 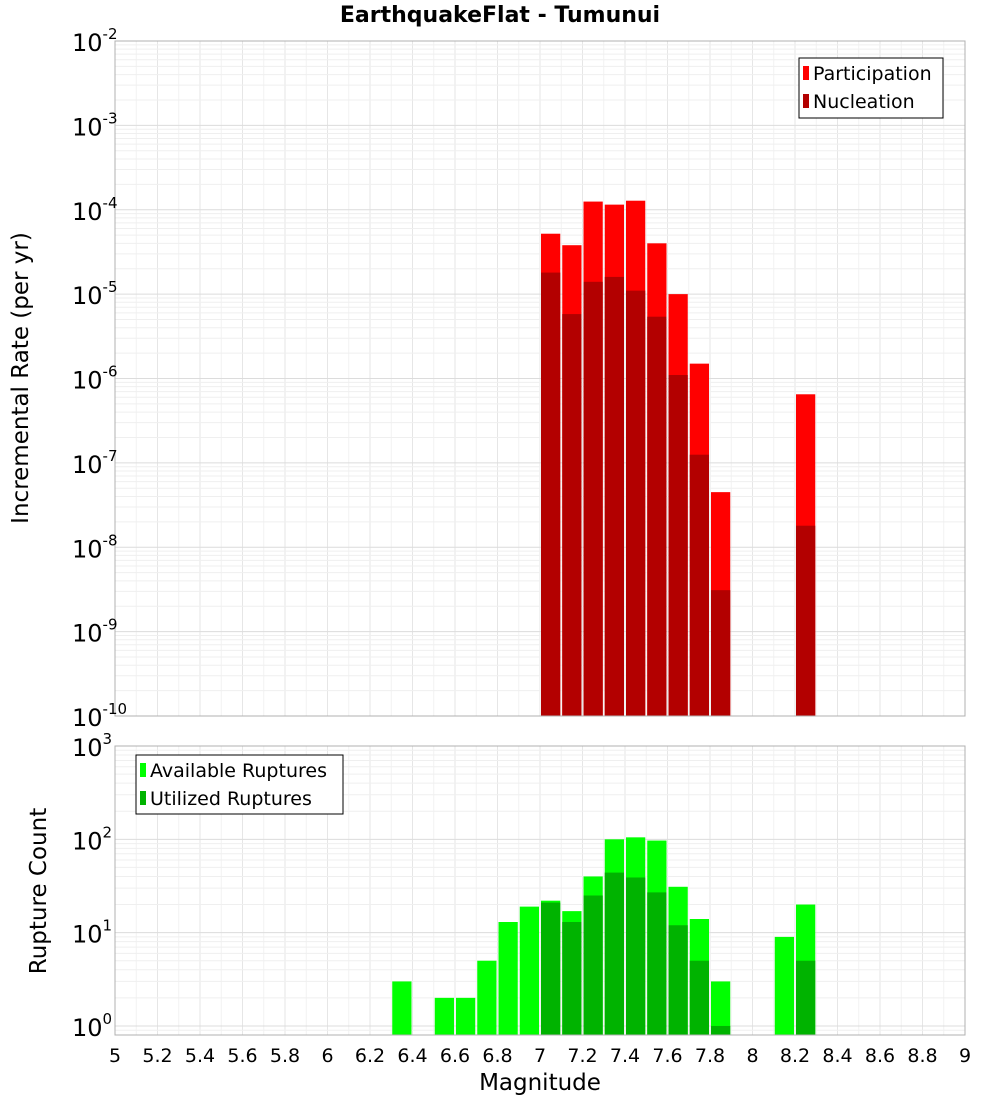 What do you see at coordinates (922, 1056) in the screenshot?
I see `x-tick-label: 8.8` at bounding box center [922, 1056].